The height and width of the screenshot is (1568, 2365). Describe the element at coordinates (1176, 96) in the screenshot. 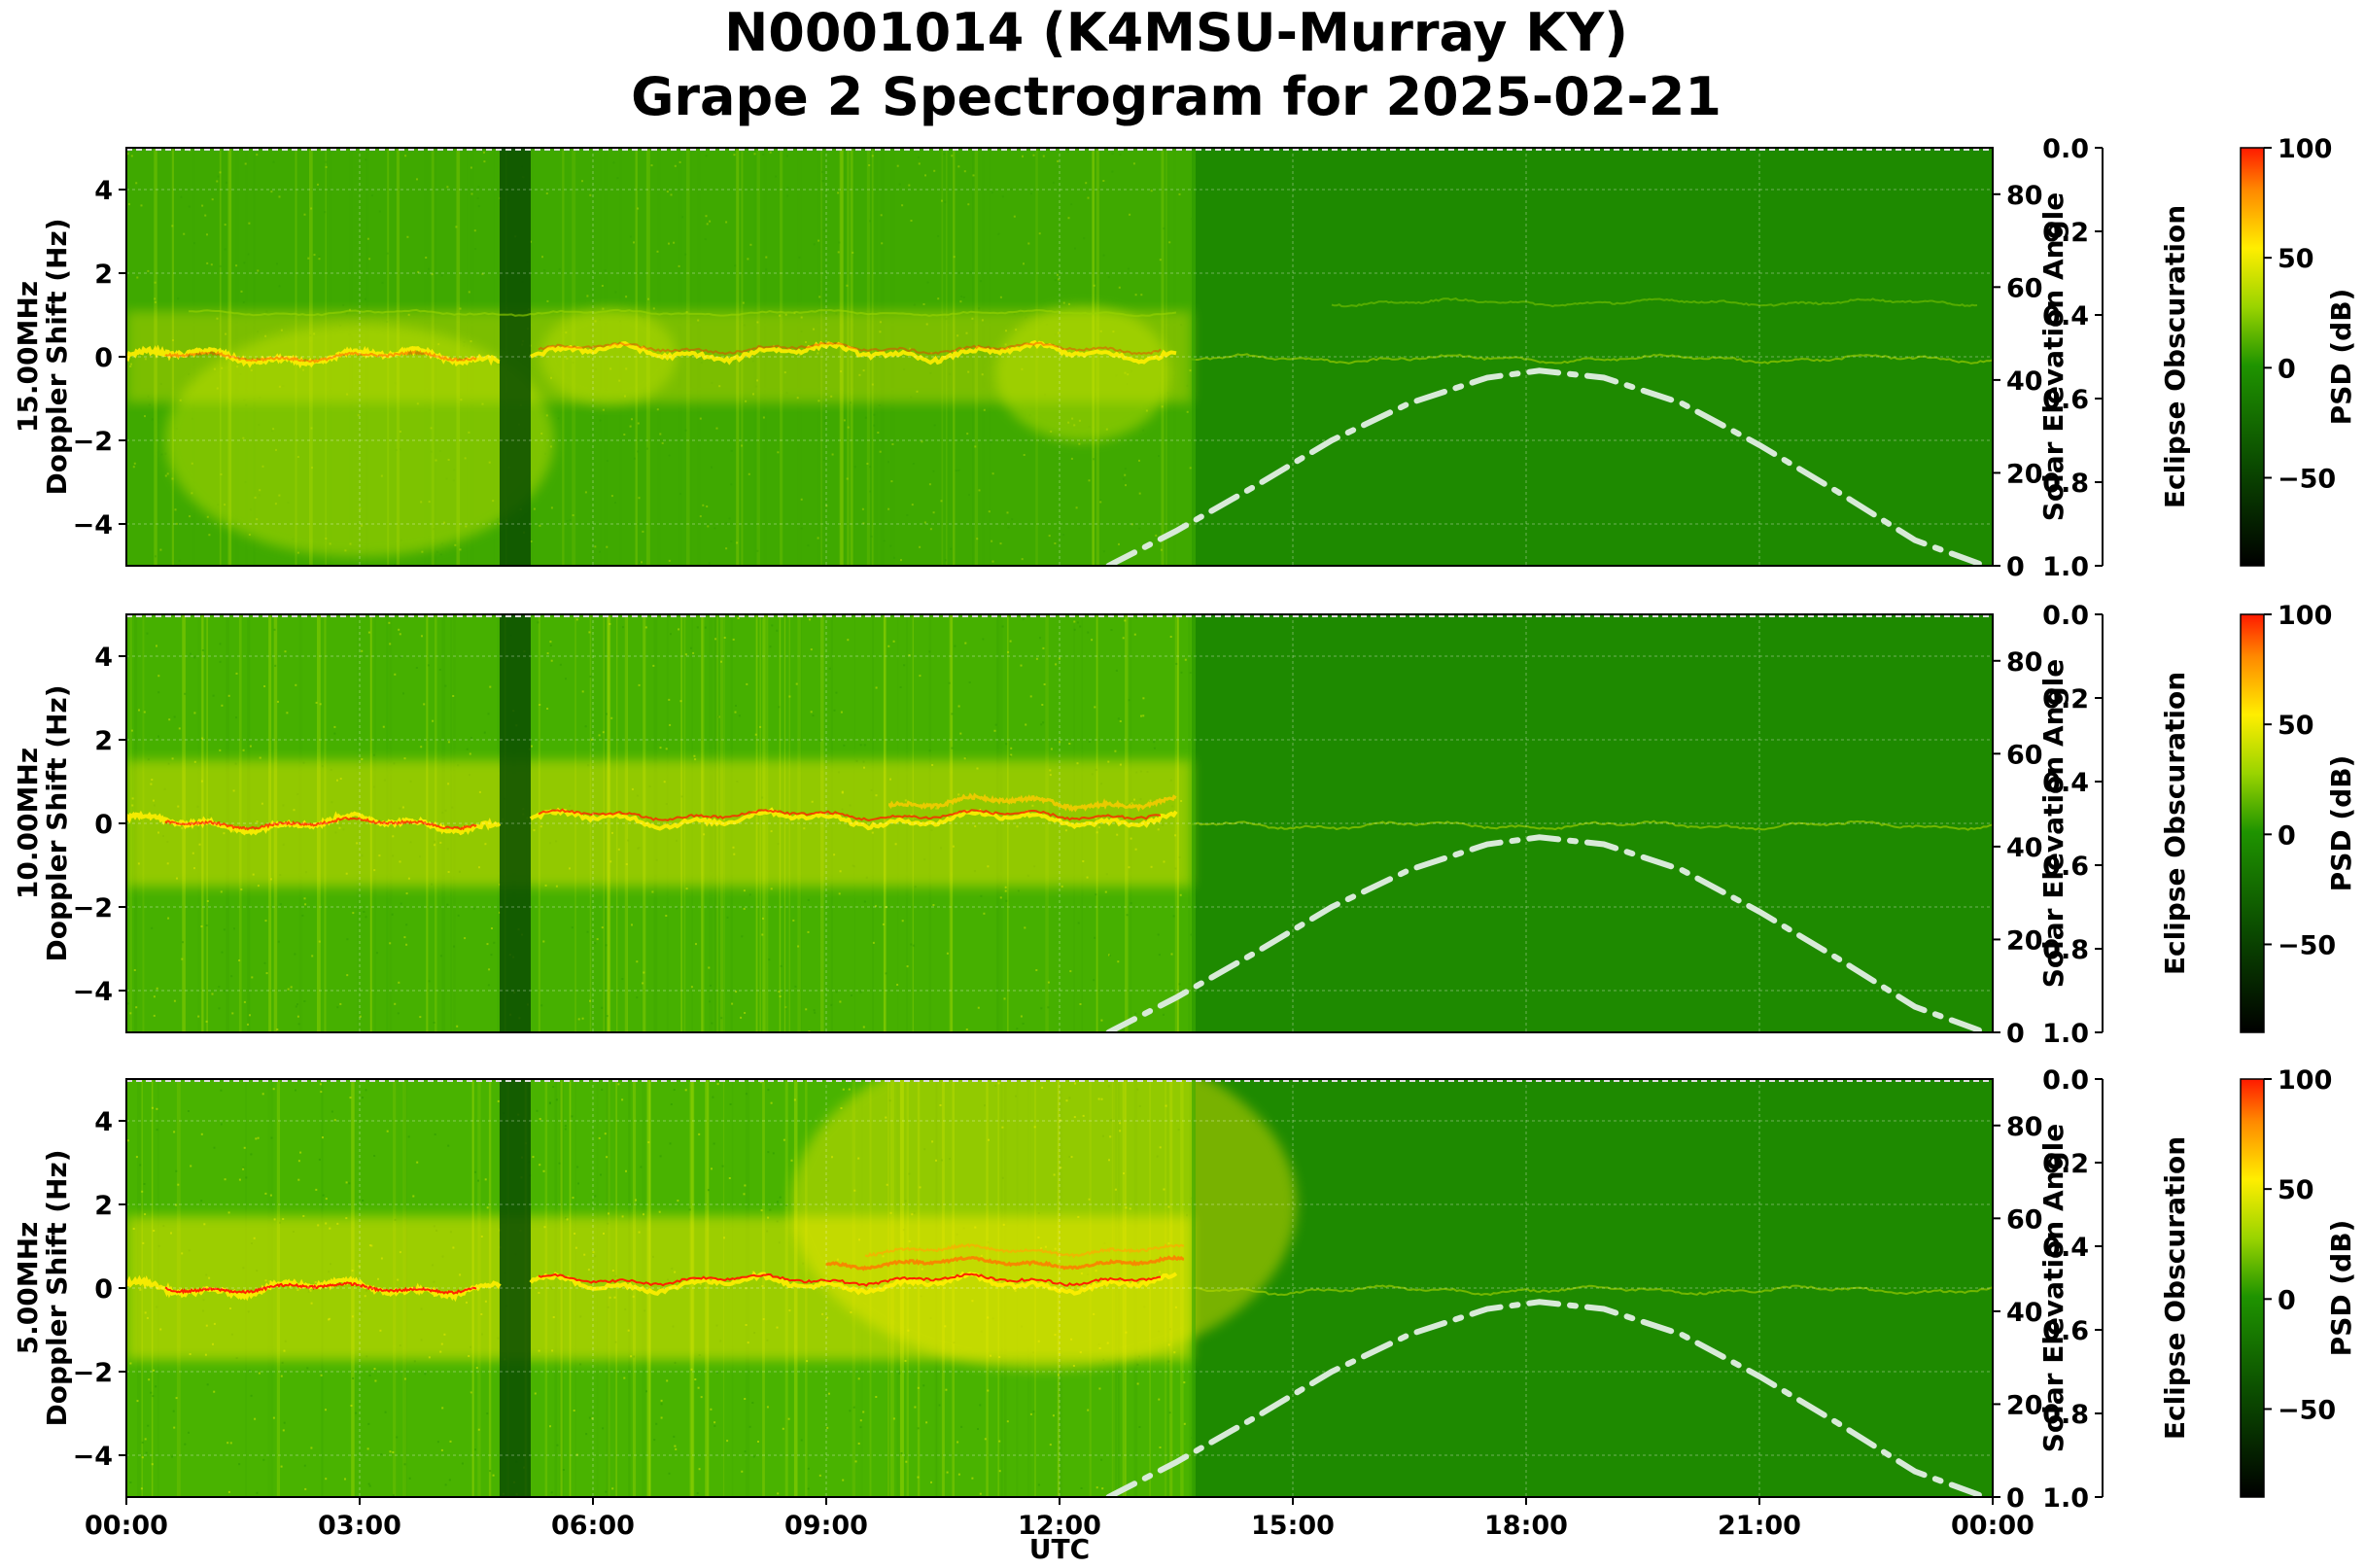

I see `chart-title-line2: Grape 2 Spectrogram for 2025-02-21` at that location.